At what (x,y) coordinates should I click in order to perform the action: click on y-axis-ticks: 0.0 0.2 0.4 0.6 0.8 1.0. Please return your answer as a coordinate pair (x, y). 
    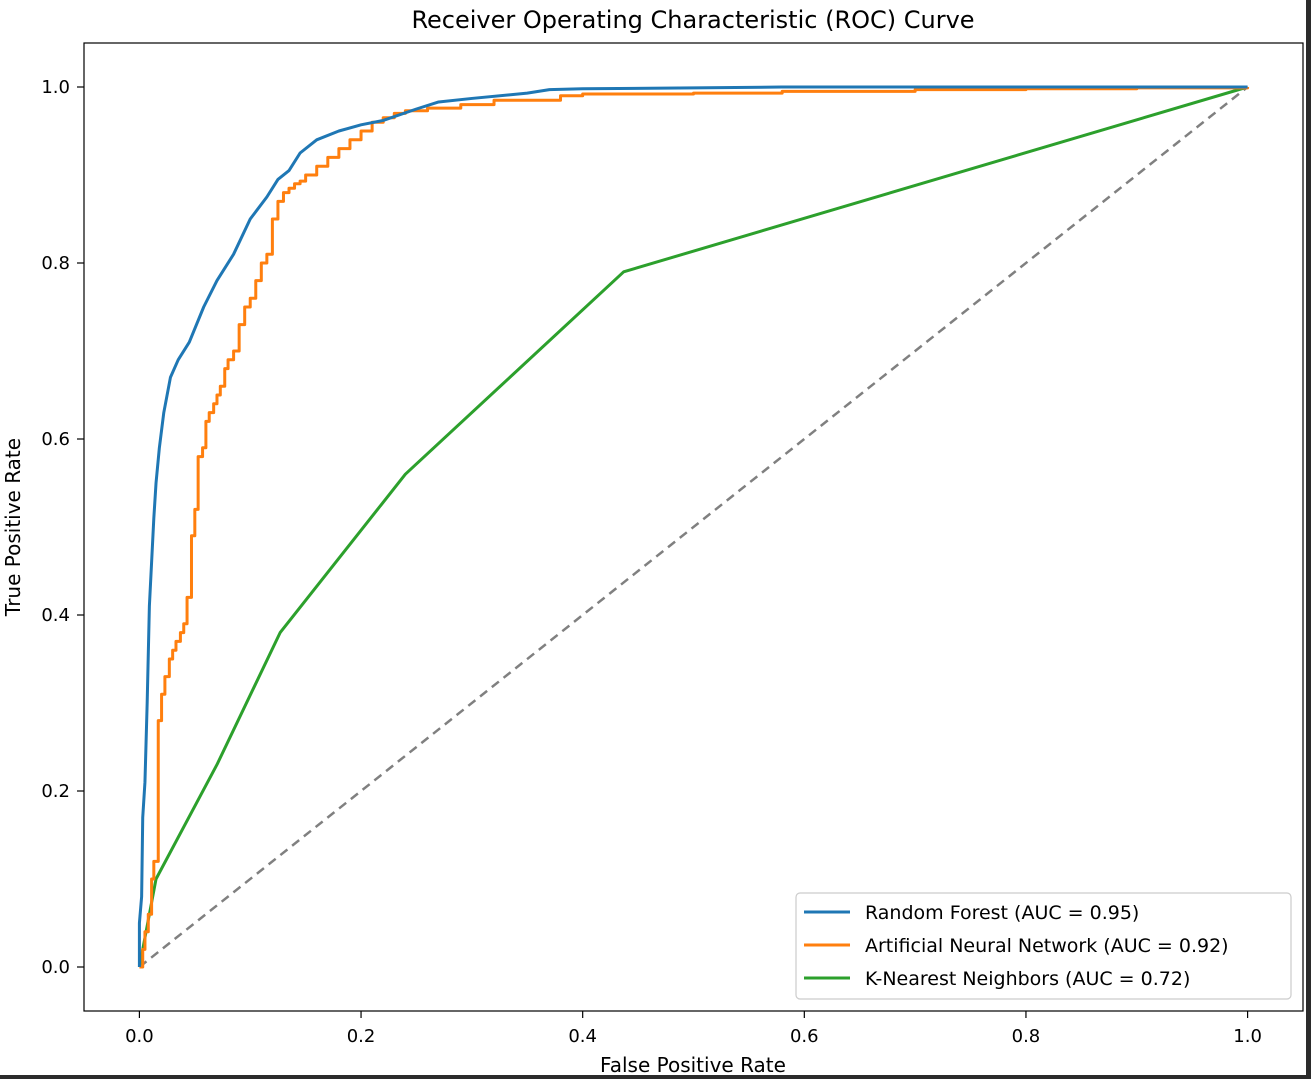
    Looking at the image, I should click on (62, 527).